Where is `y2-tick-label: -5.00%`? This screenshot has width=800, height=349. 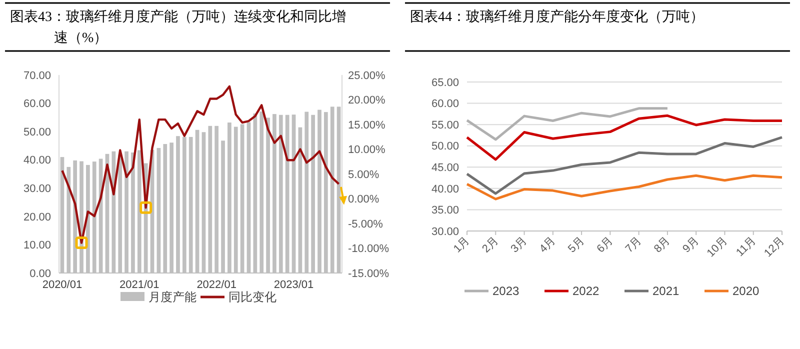 y2-tick-label: -5.00% is located at coordinates (366, 224).